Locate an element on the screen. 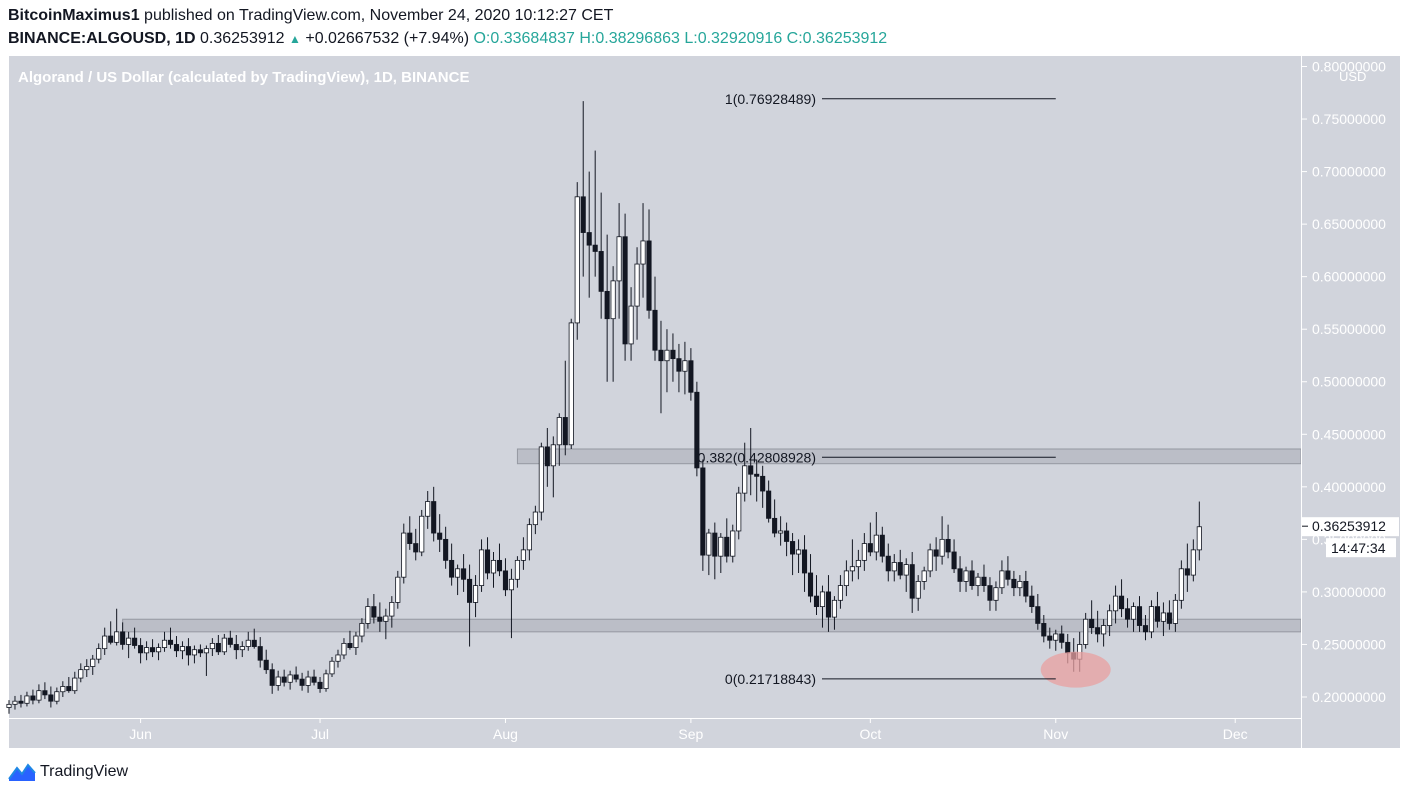 The image size is (1410, 797). tradingview-brand: TradingView is located at coordinates (68, 772).